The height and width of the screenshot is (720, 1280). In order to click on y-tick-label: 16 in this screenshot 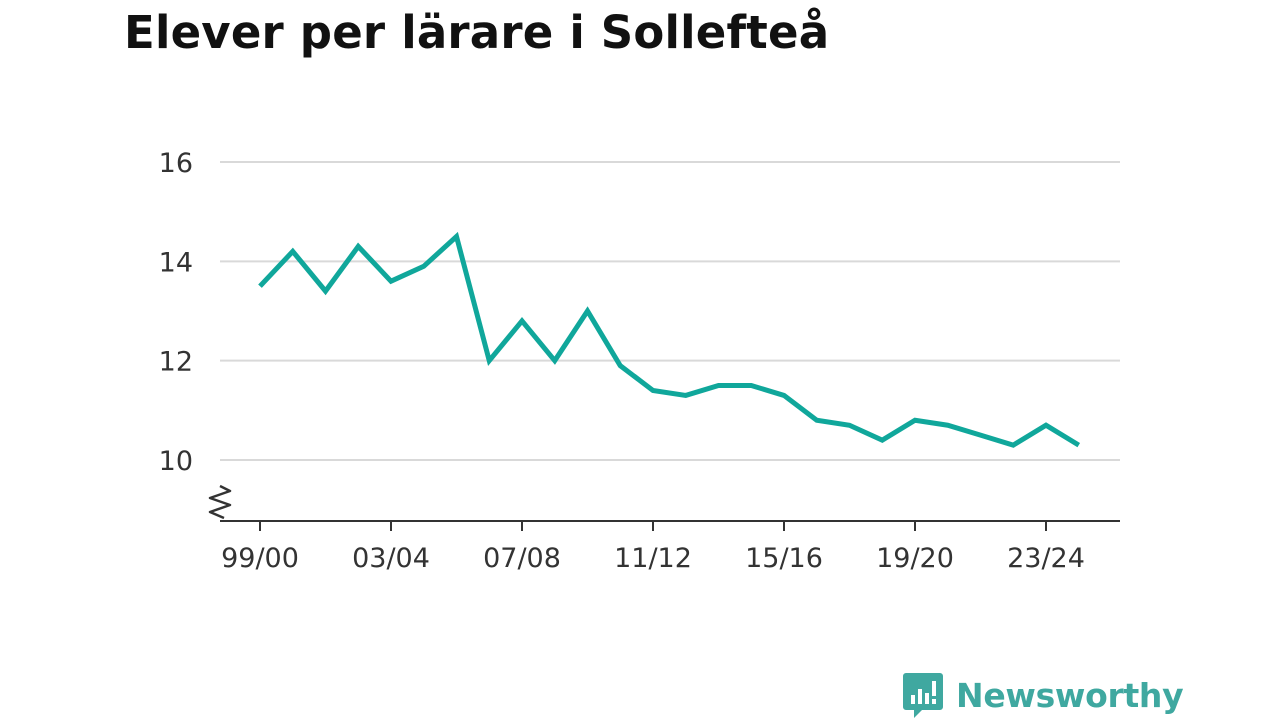, I will do `click(176, 163)`.